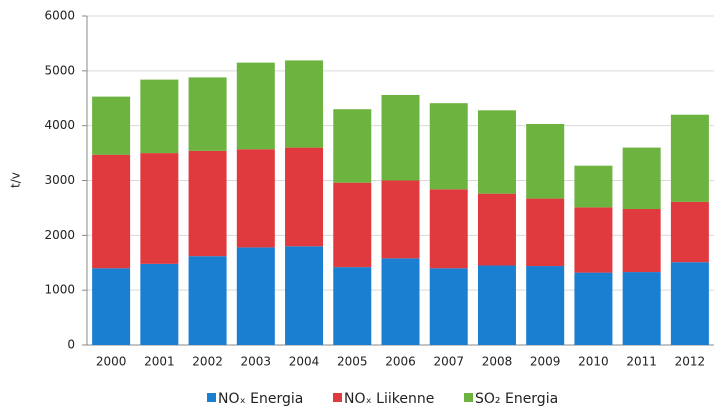 The width and height of the screenshot is (718, 409). What do you see at coordinates (71, 345) in the screenshot?
I see `y-tick-label: 0` at bounding box center [71, 345].